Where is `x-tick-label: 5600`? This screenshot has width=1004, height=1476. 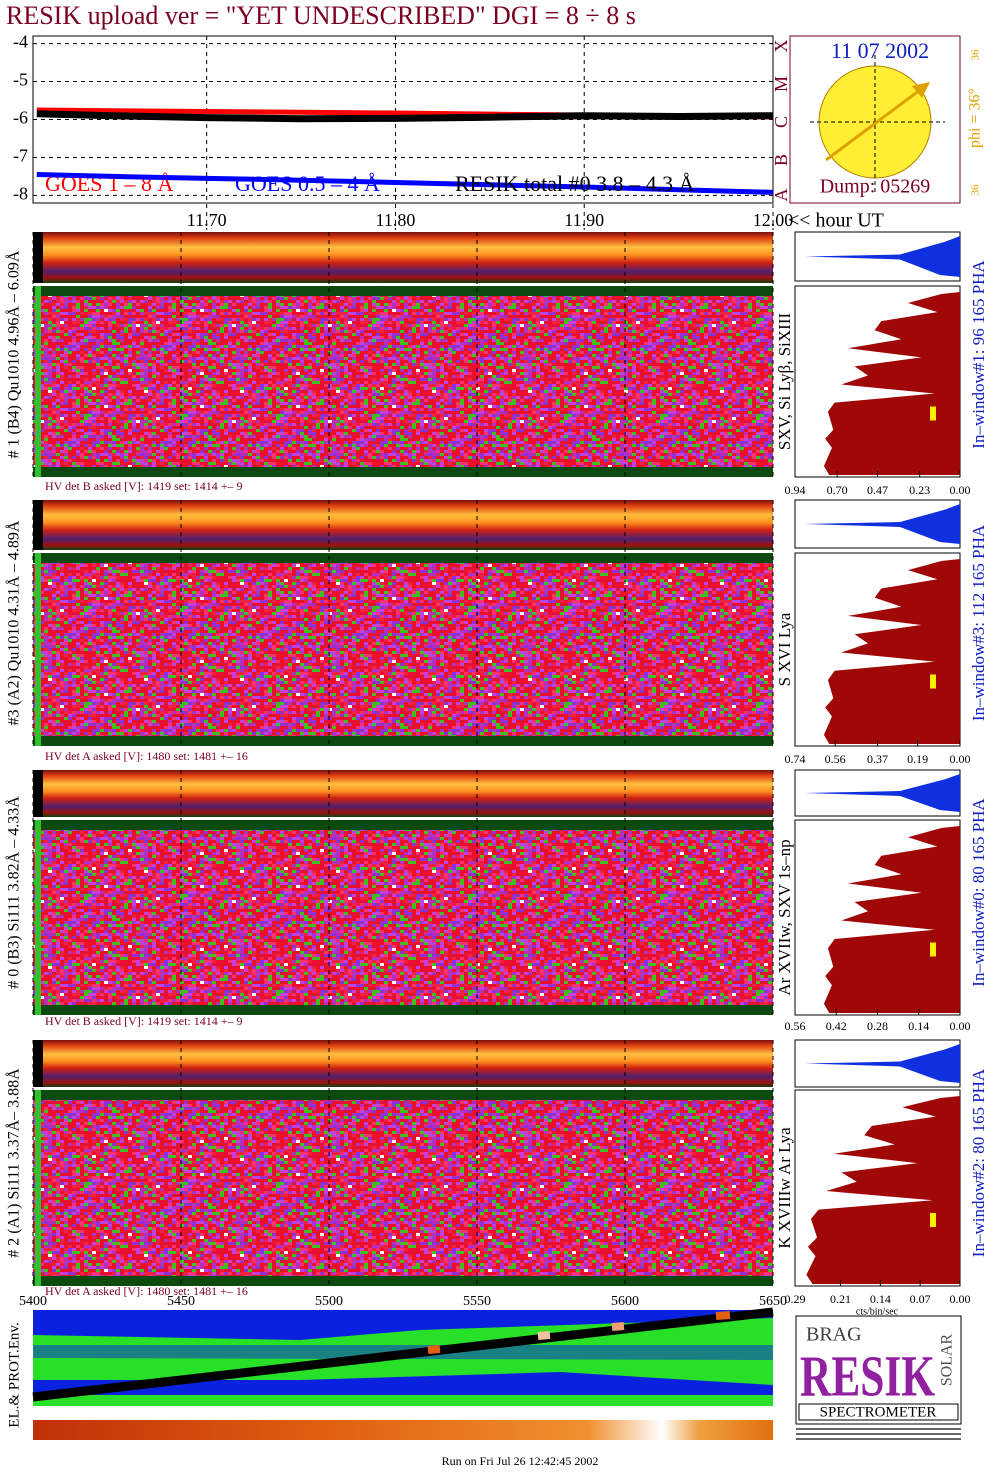
x-tick-label: 5600 is located at coordinates (625, 1301).